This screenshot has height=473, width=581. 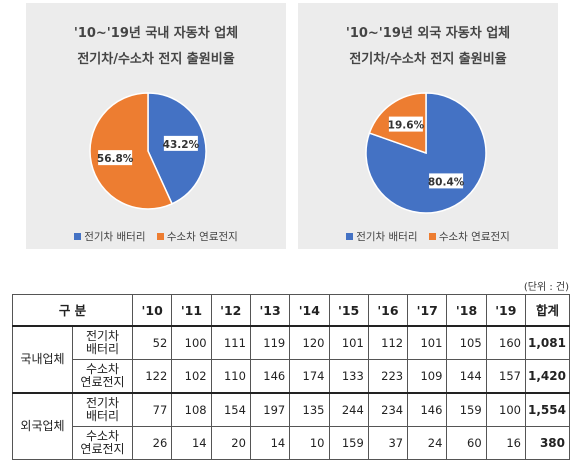 What do you see at coordinates (230, 376) in the screenshot?
I see `table-cell: 110` at bounding box center [230, 376].